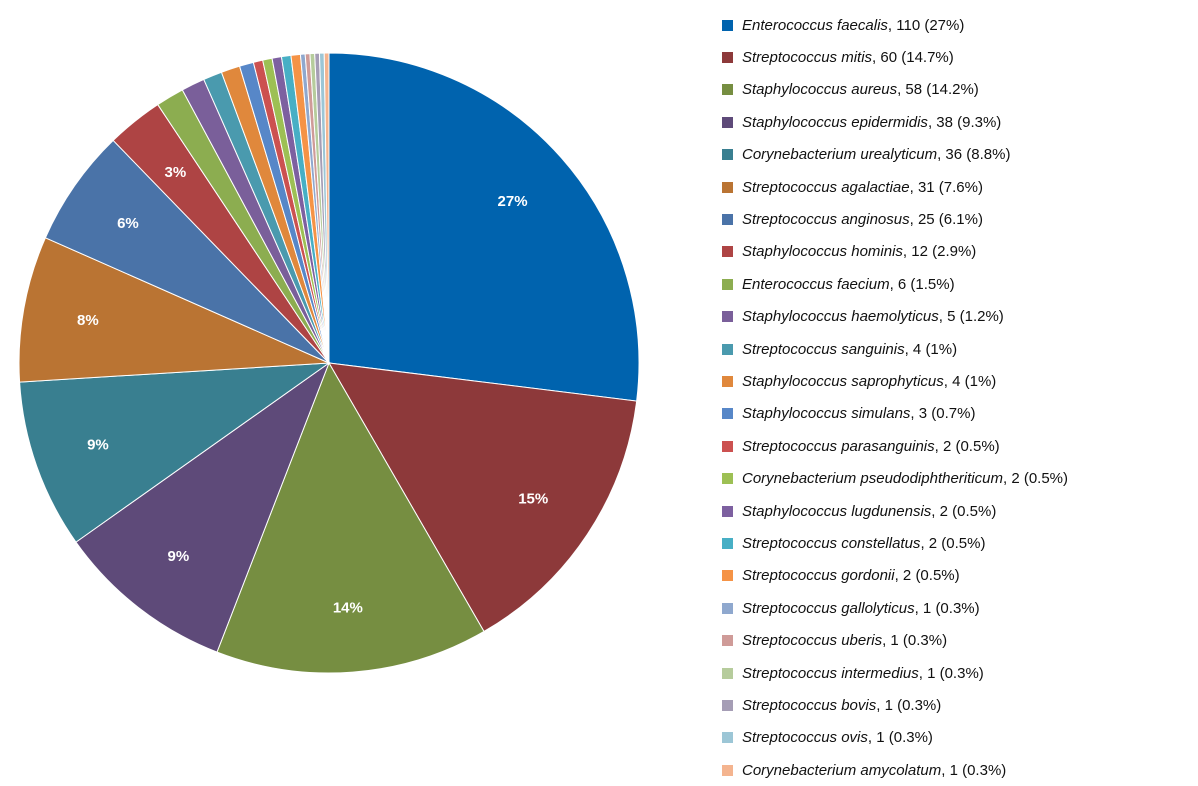  What do you see at coordinates (88, 320) in the screenshot?
I see `slice-label-6: 8%` at bounding box center [88, 320].